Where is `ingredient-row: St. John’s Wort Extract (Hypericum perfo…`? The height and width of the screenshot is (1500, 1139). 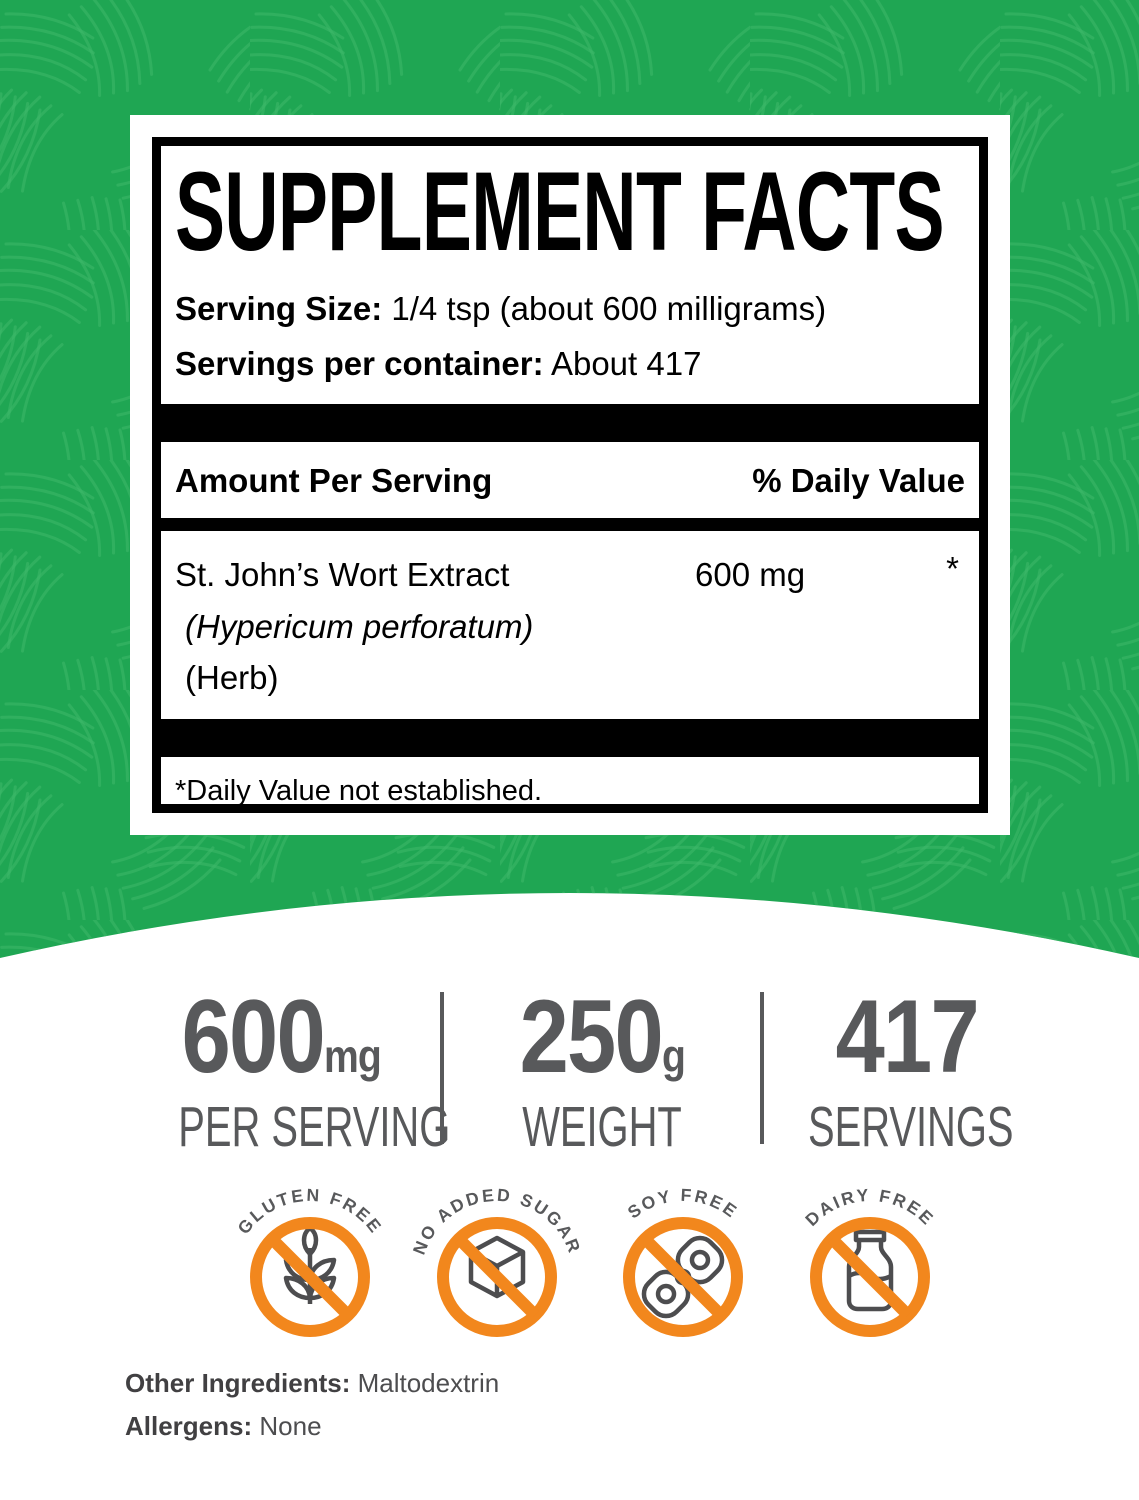 ingredient-row: St. John’s Wort Extract (Hypericum perfo… is located at coordinates (570, 625).